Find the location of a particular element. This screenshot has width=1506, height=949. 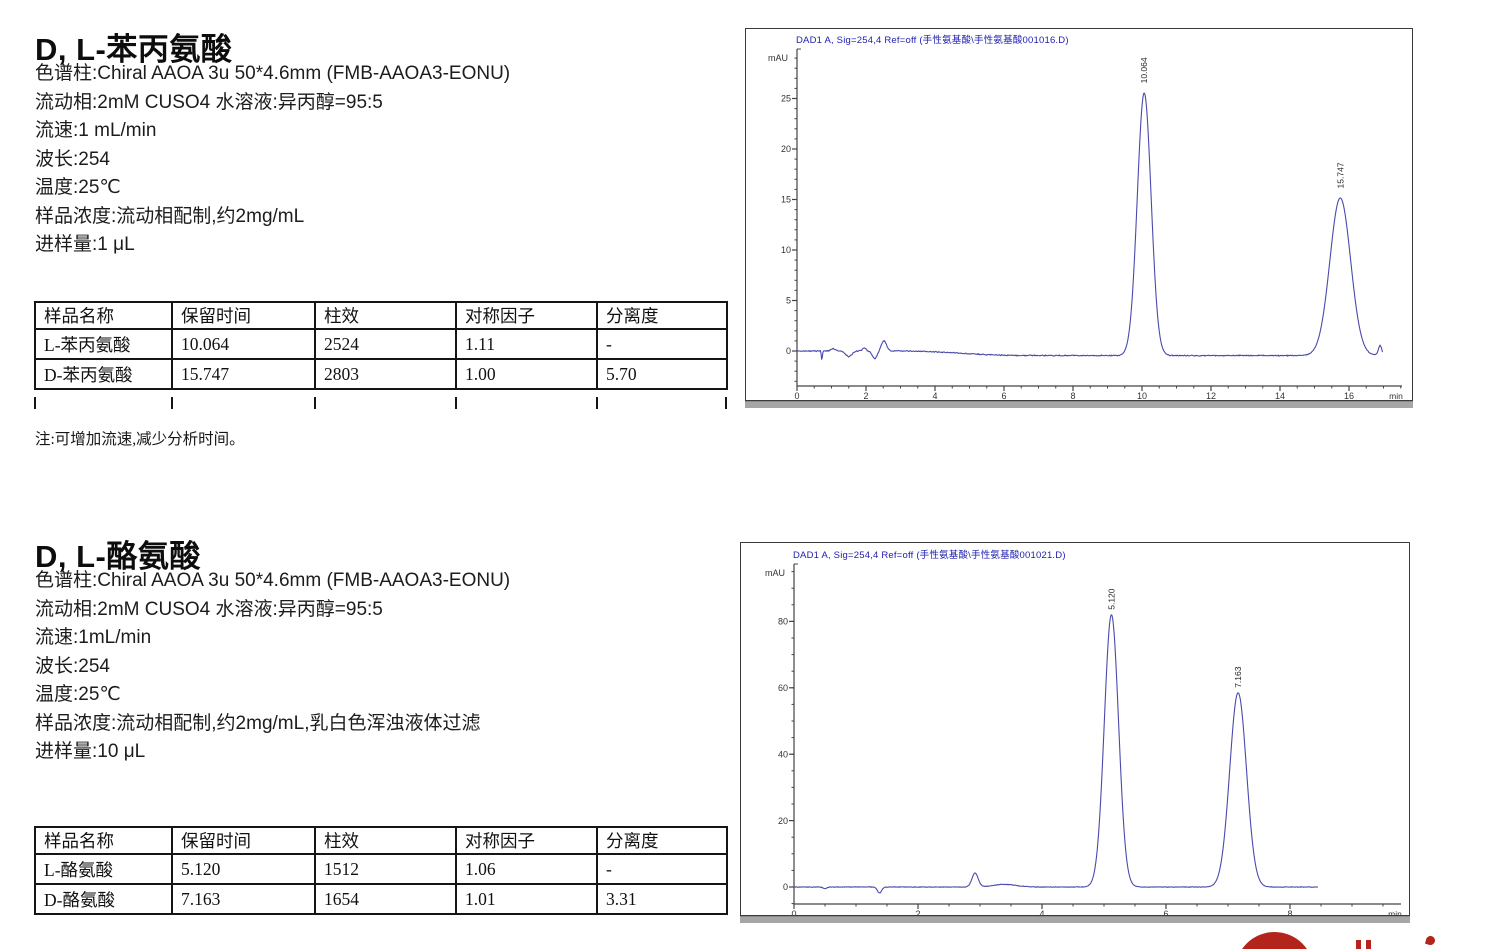

cell-sample-name: L-酪氨酸 is located at coordinates (103, 869).